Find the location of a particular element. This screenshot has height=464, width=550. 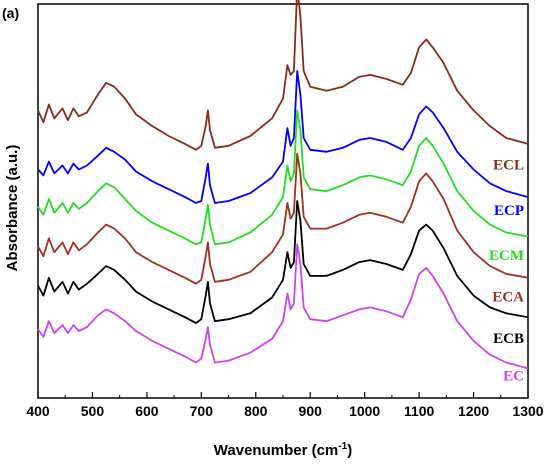

x-tick-label: 400 is located at coordinates (38, 411).